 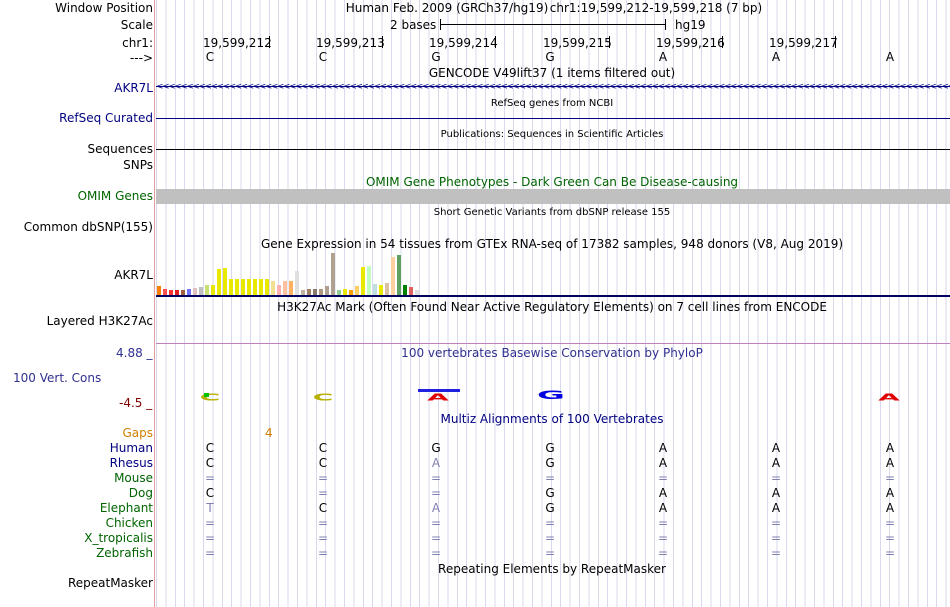 What do you see at coordinates (133, 88) in the screenshot?
I see `gencode-gene-label: AKR7L` at bounding box center [133, 88].